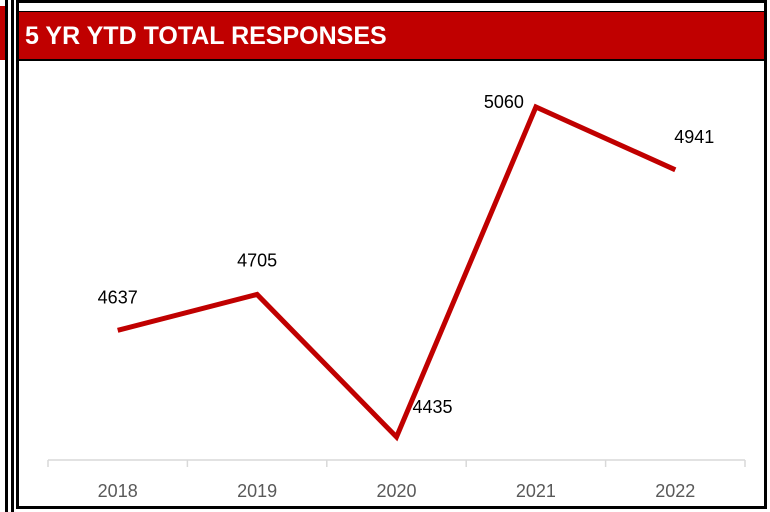 The width and height of the screenshot is (770, 512). I want to click on x-tick-label: 2019, so click(257, 491).